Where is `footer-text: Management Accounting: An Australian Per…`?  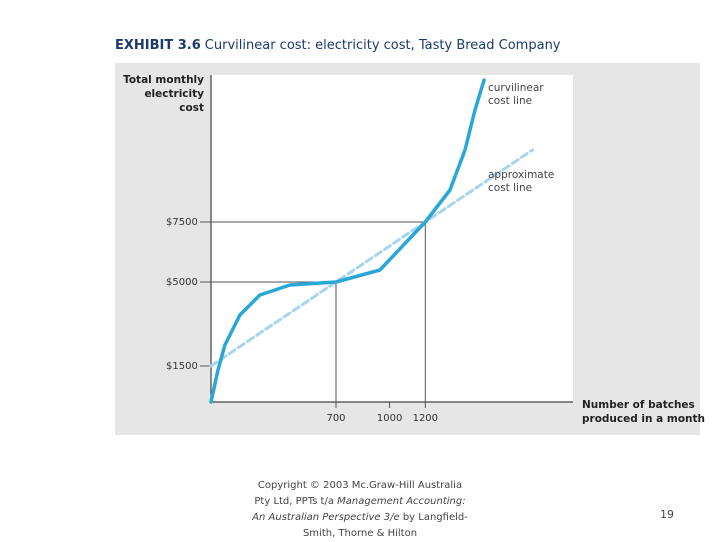
footer-text: Management Accounting: An Australian Per… is located at coordinates (359, 509).